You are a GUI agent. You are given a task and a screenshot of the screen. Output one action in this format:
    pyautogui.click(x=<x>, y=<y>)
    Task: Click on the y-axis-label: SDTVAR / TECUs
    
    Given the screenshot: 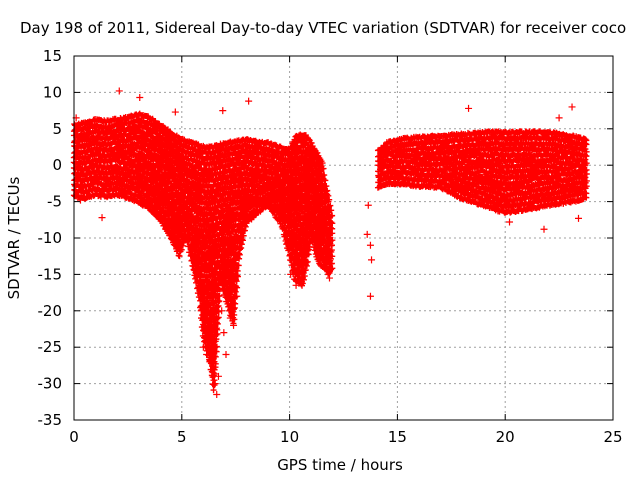 What is the action you would take?
    pyautogui.click(x=14, y=237)
    